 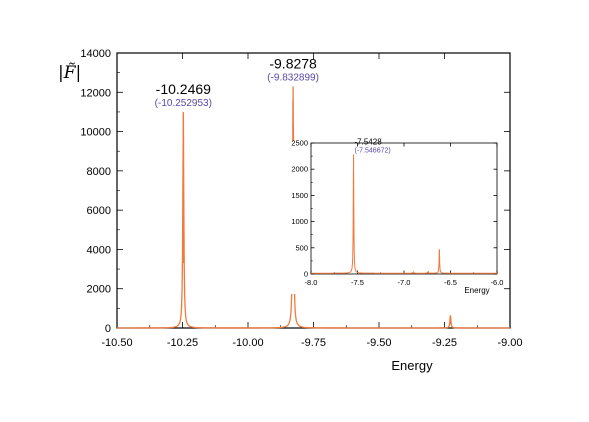 I want to click on main-peak-label: -10.2469, so click(x=183, y=89).